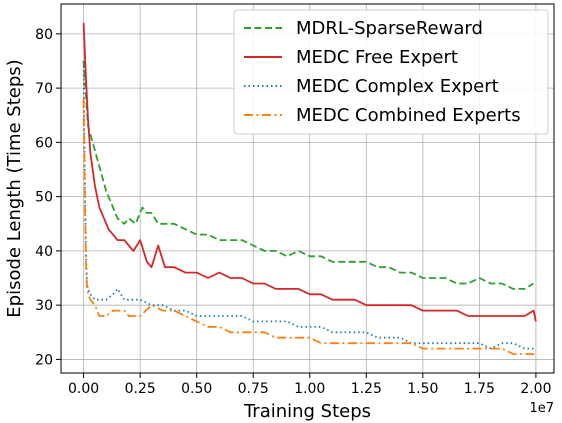 The width and height of the screenshot is (562, 423). Describe the element at coordinates (44, 35) in the screenshot. I see `y-tick-label: 80` at that location.